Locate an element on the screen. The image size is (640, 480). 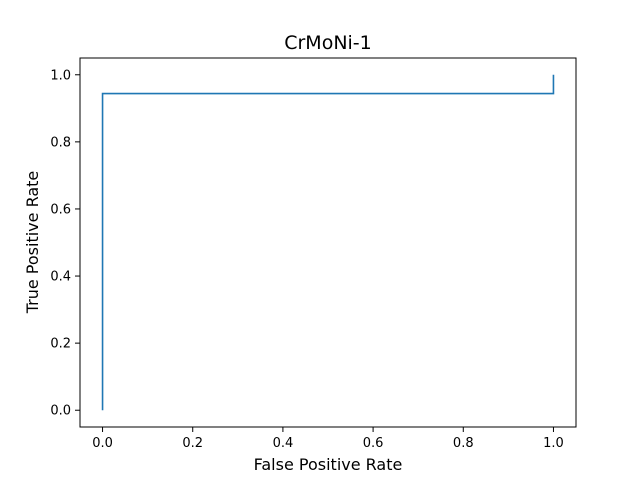
x-tick-label: 0.2 is located at coordinates (192, 443).